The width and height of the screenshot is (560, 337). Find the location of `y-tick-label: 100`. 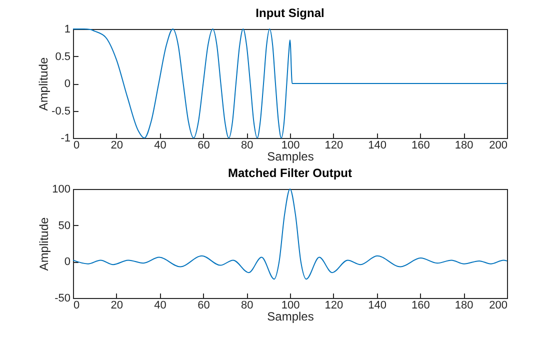

y-tick-label: 100 is located at coordinates (61, 190).